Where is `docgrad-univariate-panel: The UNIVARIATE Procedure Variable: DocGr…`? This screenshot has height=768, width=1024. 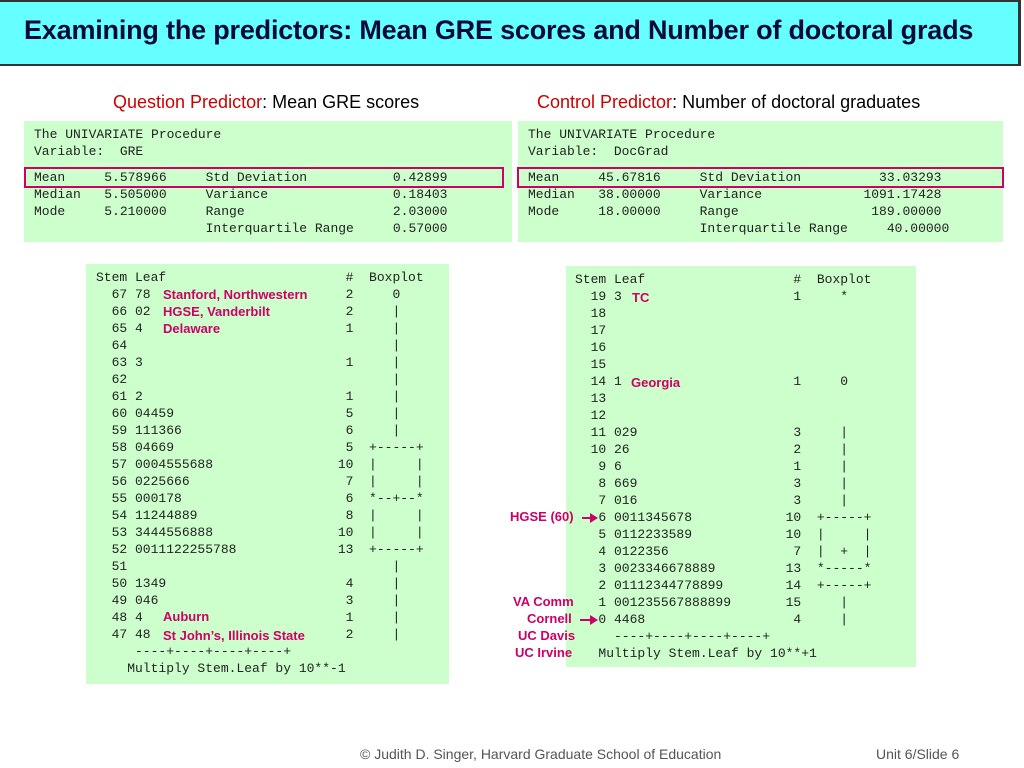 docgrad-univariate-panel: The UNIVARIATE Procedure Variable: DocGr… is located at coordinates (760, 181).